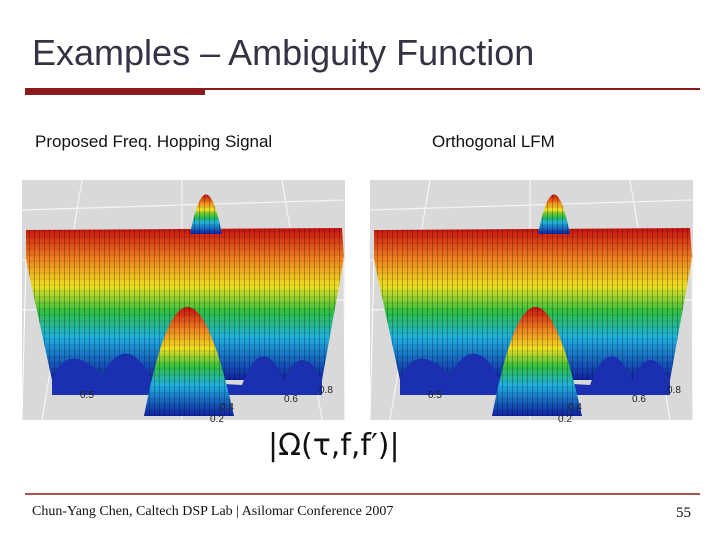  What do you see at coordinates (154, 141) in the screenshot?
I see `panel-caption: Proposed Freq. Hopping Signal` at bounding box center [154, 141].